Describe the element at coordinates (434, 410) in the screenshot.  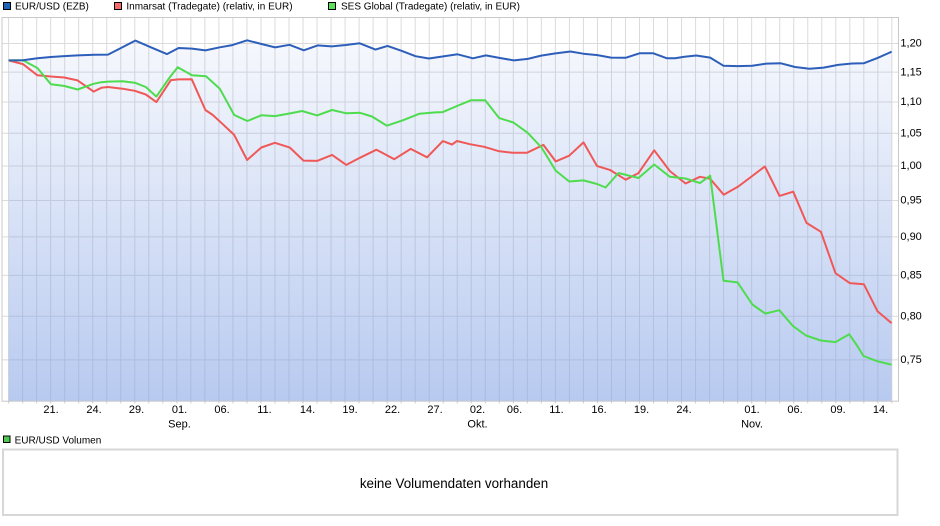
I see `svg-text: 27.` at that location.